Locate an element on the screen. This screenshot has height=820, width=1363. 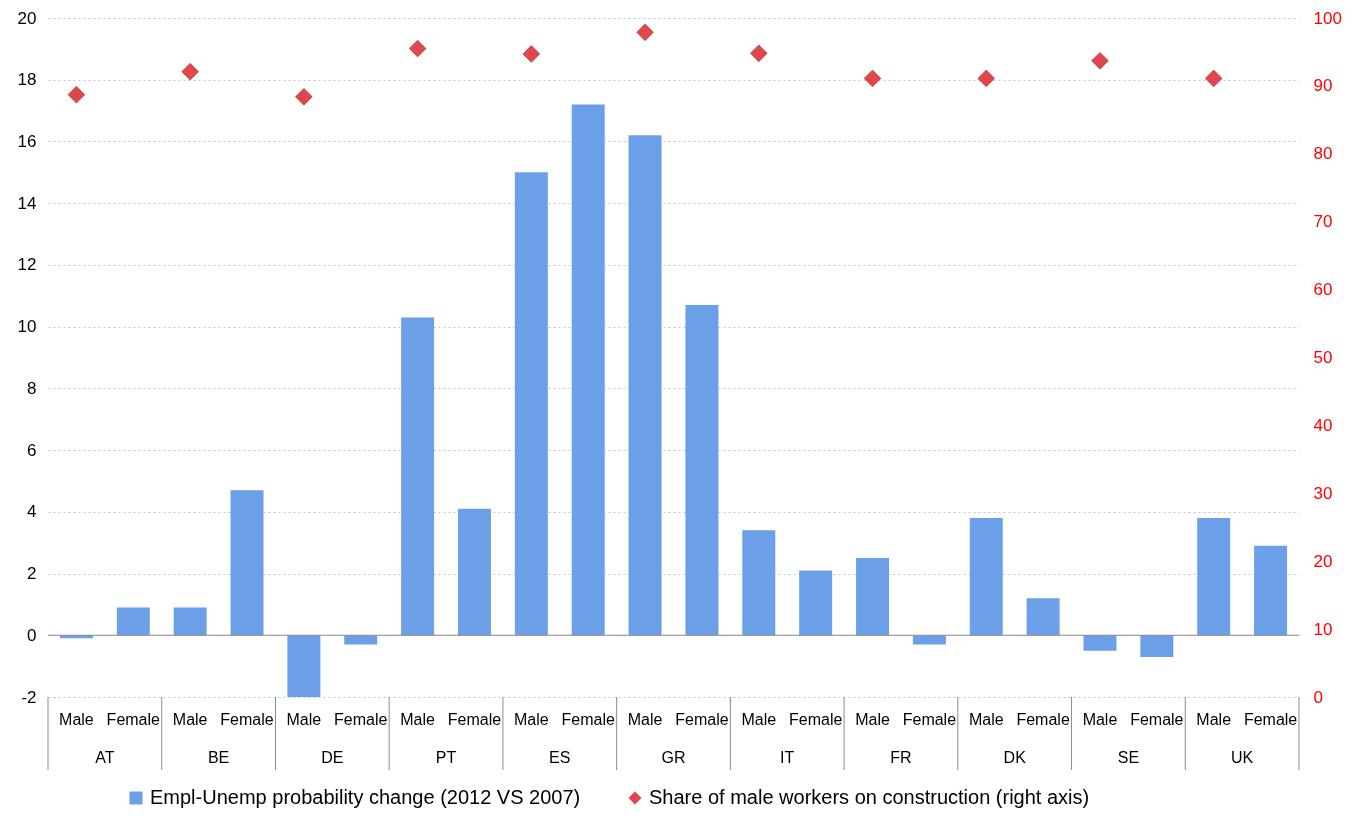
y-tick-label: 0 is located at coordinates (32, 635).